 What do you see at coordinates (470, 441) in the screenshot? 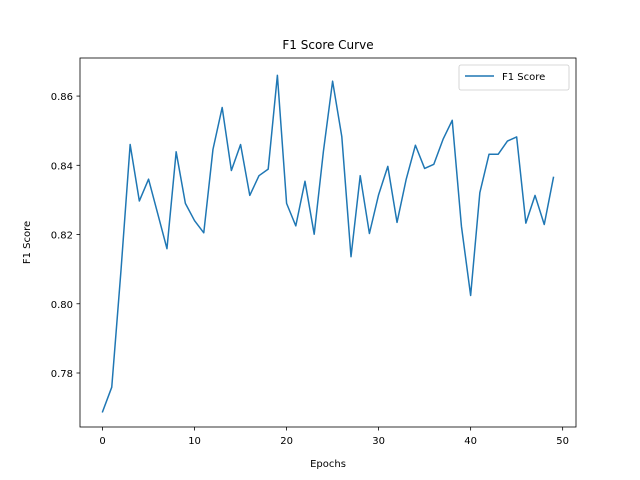
I see `x-tick-label: 40` at bounding box center [470, 441].